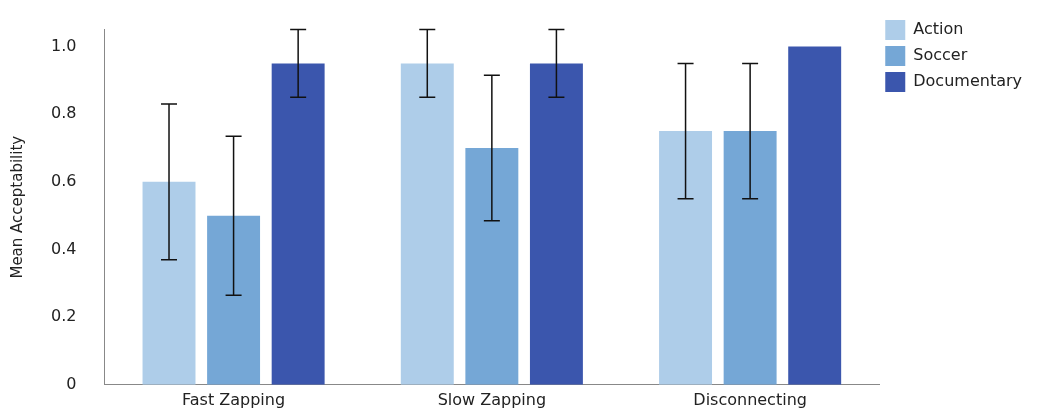 The width and height of the screenshot is (1042, 416). Describe the element at coordinates (63, 248) in the screenshot. I see `y-tick-label: 0.4` at that location.